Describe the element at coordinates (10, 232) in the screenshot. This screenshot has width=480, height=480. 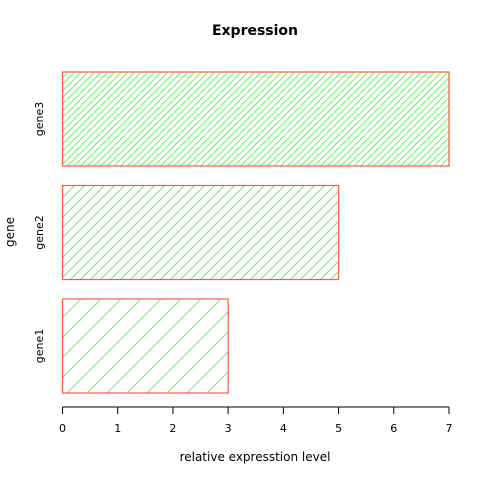
I see `y-axis-label: gene` at that location.